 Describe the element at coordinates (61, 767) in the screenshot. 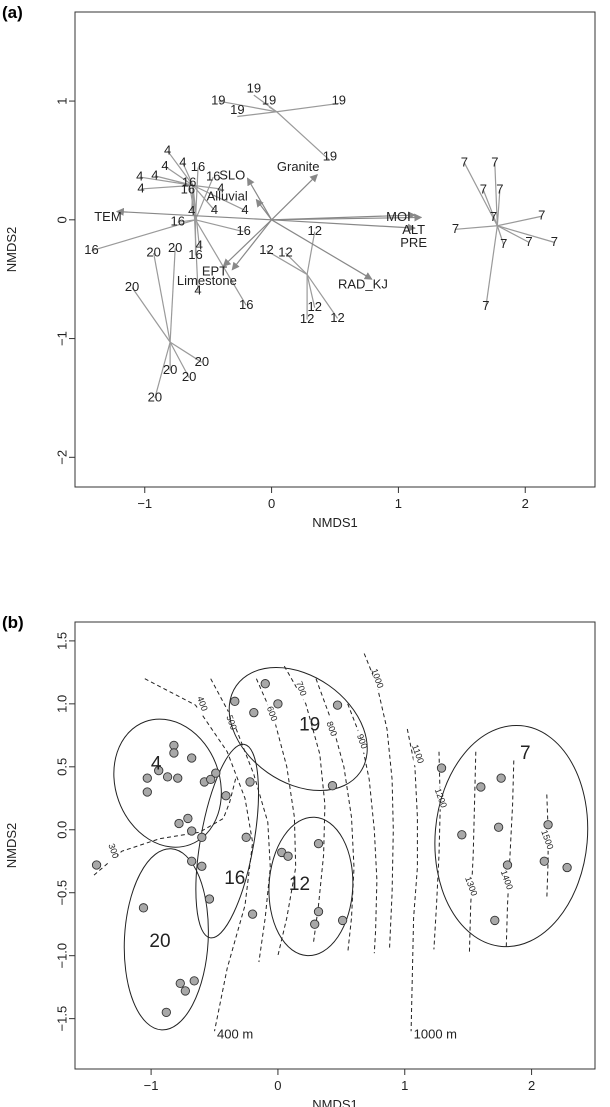

I see `panel-b-y-tick-label: 0.5` at that location.